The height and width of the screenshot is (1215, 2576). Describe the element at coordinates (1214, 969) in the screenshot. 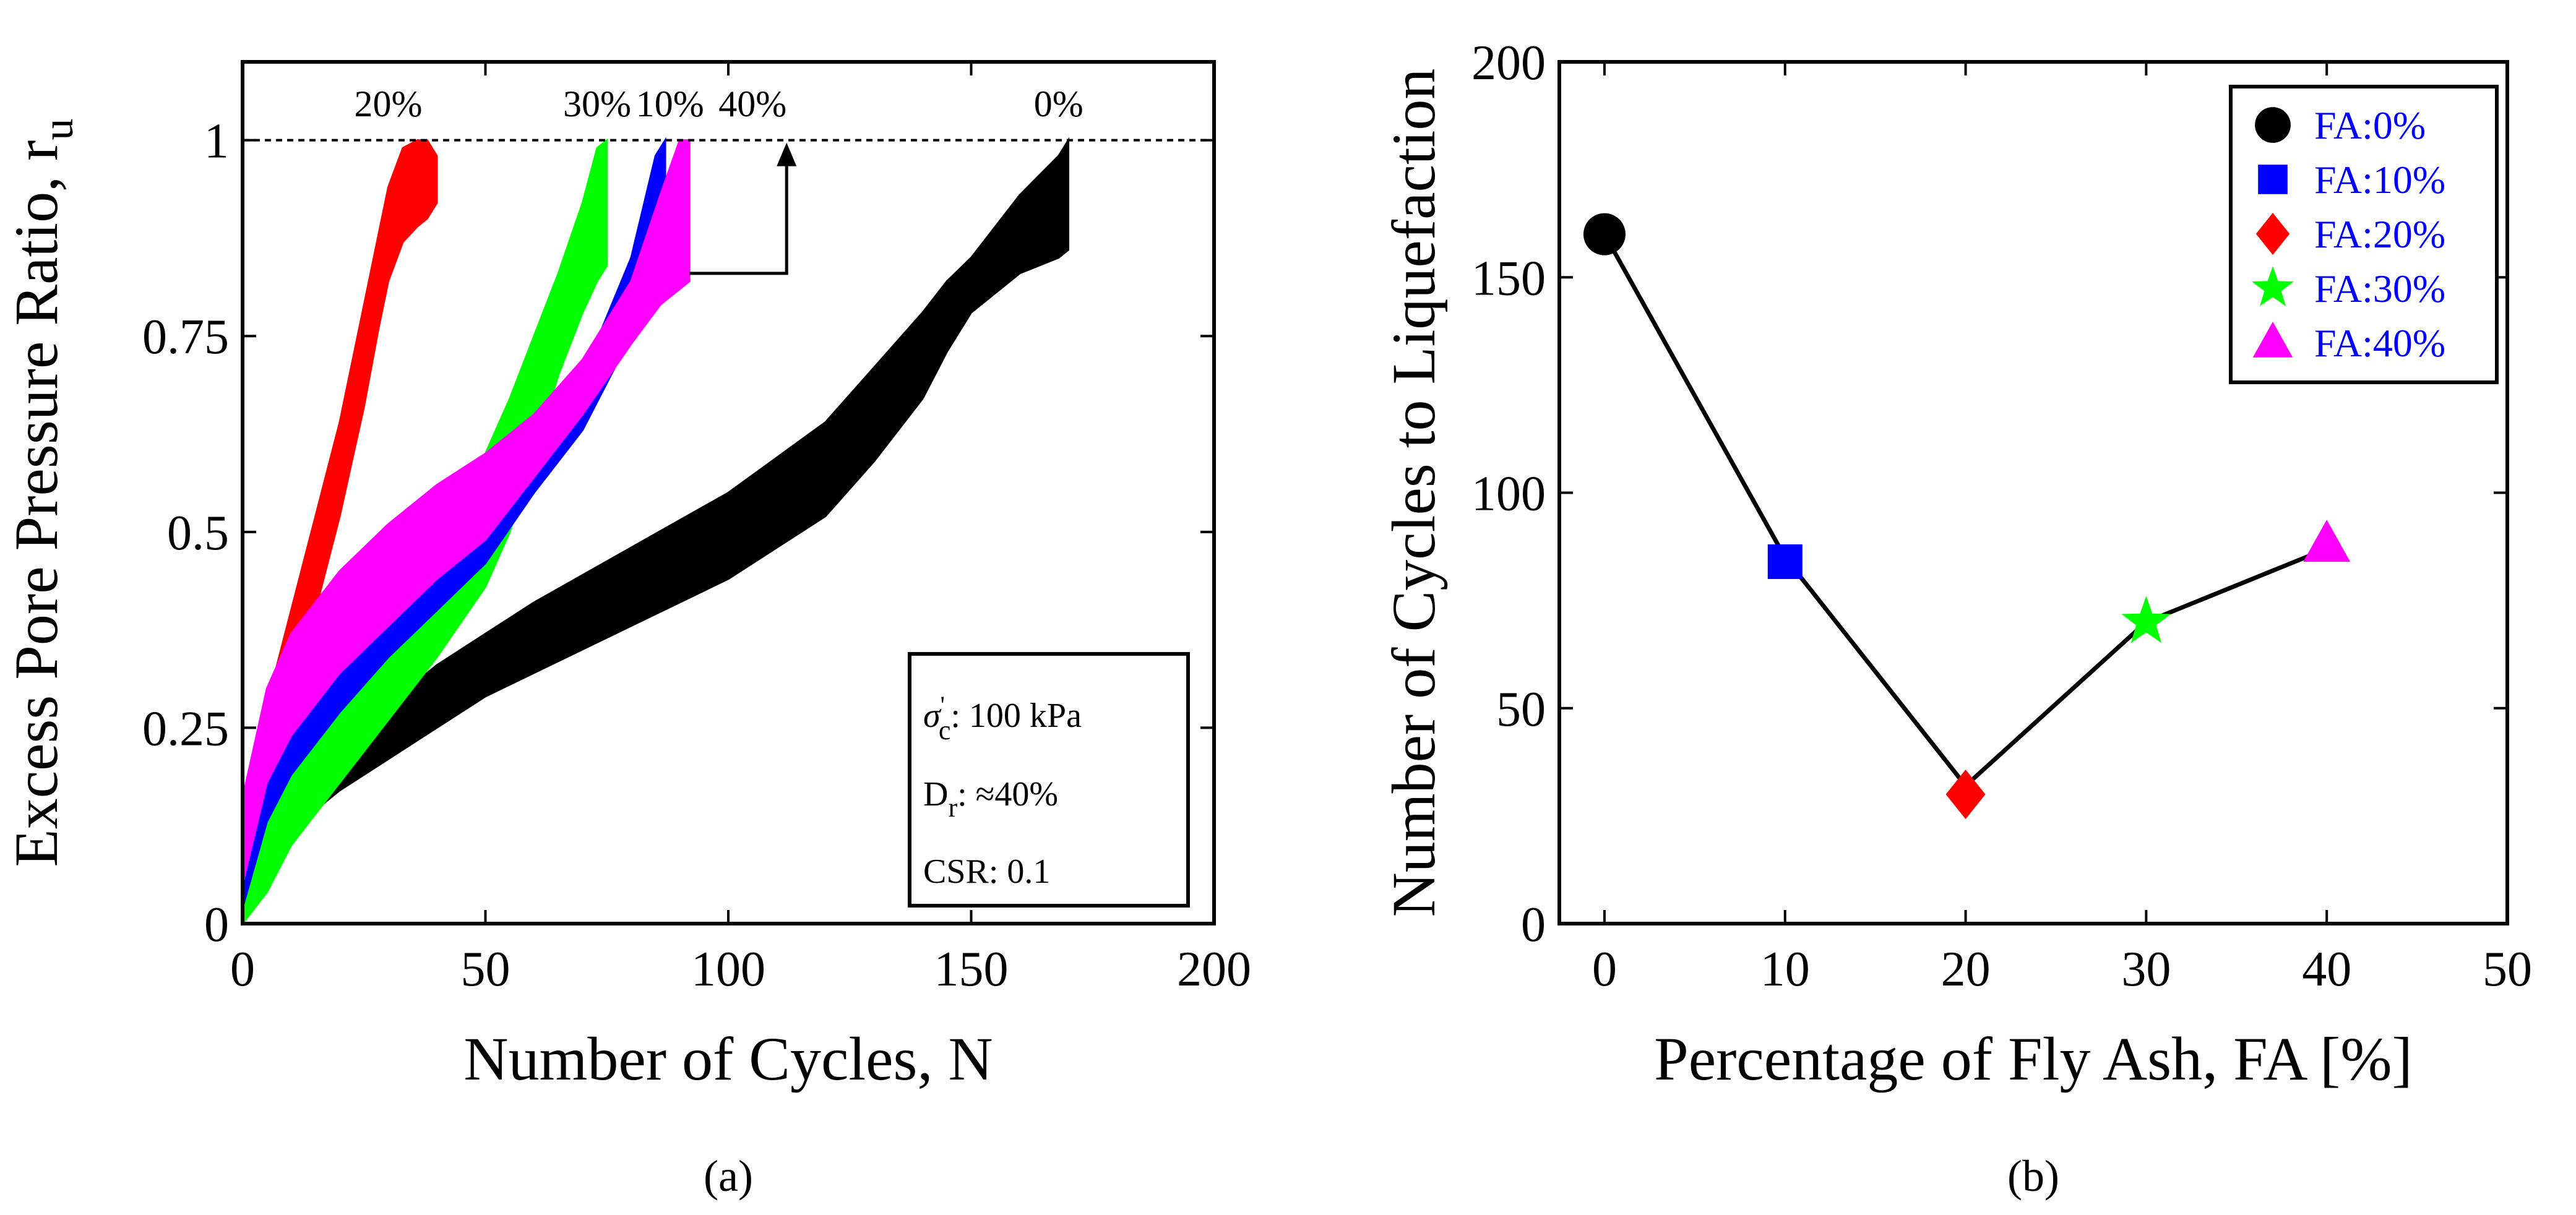

I see `chart-a-x-tick-label: 200` at that location.